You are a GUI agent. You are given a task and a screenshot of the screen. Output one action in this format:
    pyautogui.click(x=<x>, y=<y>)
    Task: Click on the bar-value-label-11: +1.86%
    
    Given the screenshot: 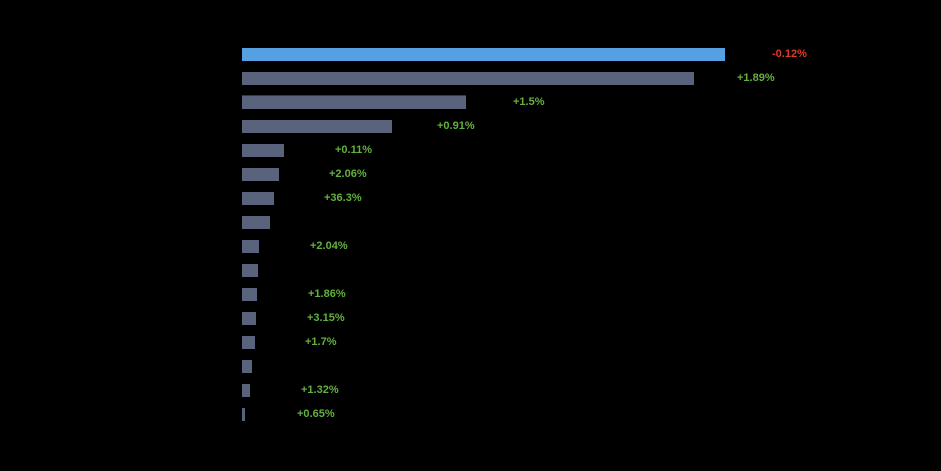 What is the action you would take?
    pyautogui.click(x=327, y=294)
    